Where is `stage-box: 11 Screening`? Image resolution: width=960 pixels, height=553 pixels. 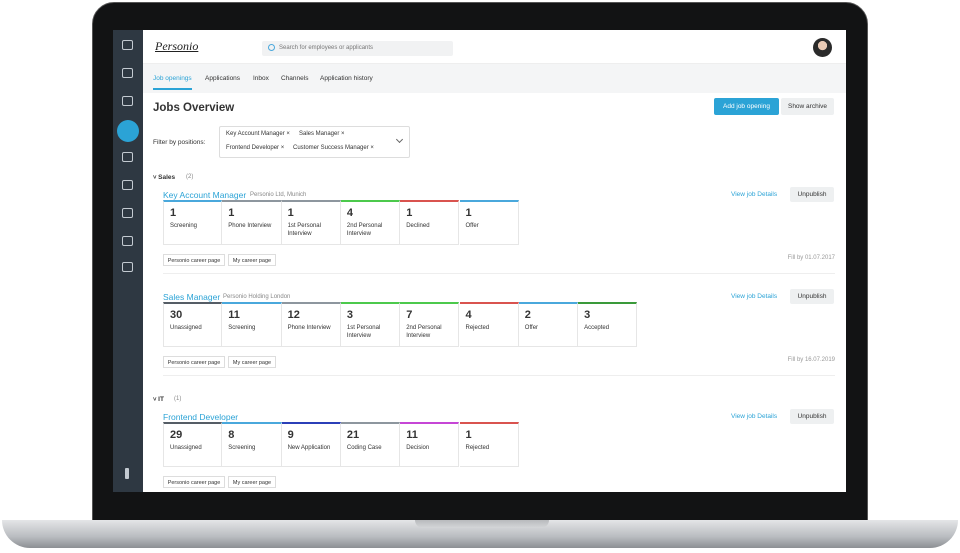 stage-box: 11 Screening is located at coordinates (252, 324).